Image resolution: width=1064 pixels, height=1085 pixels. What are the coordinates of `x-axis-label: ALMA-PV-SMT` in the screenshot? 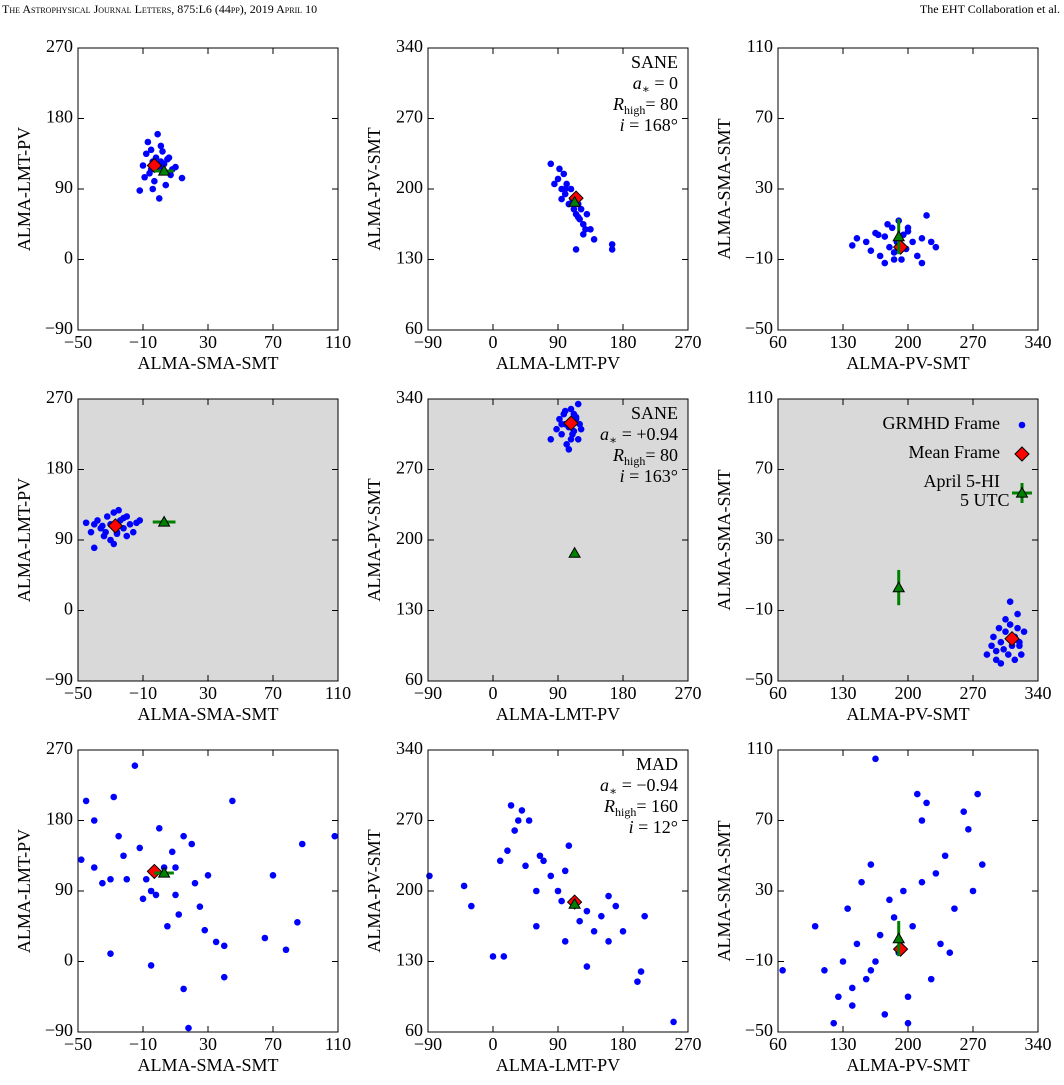 It's located at (907, 1065).